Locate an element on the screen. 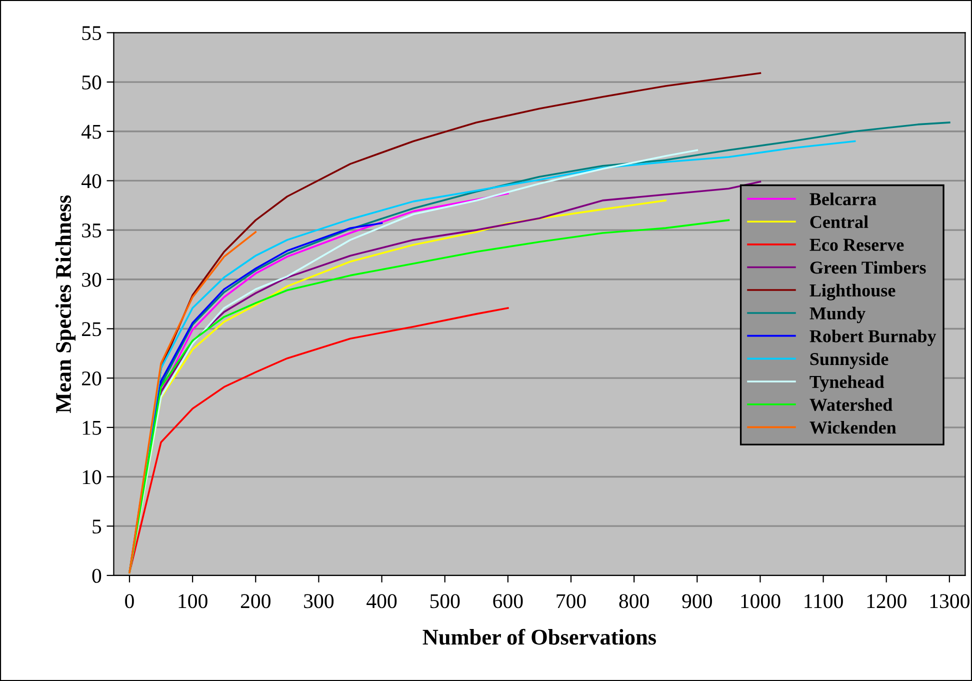  y-tick-label: 35 is located at coordinates (92, 230).